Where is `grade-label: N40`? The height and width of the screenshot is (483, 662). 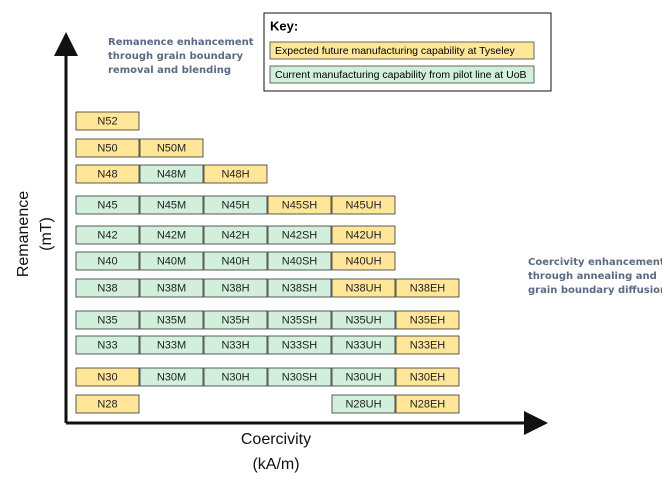
grade-label: N40 is located at coordinates (107, 261).